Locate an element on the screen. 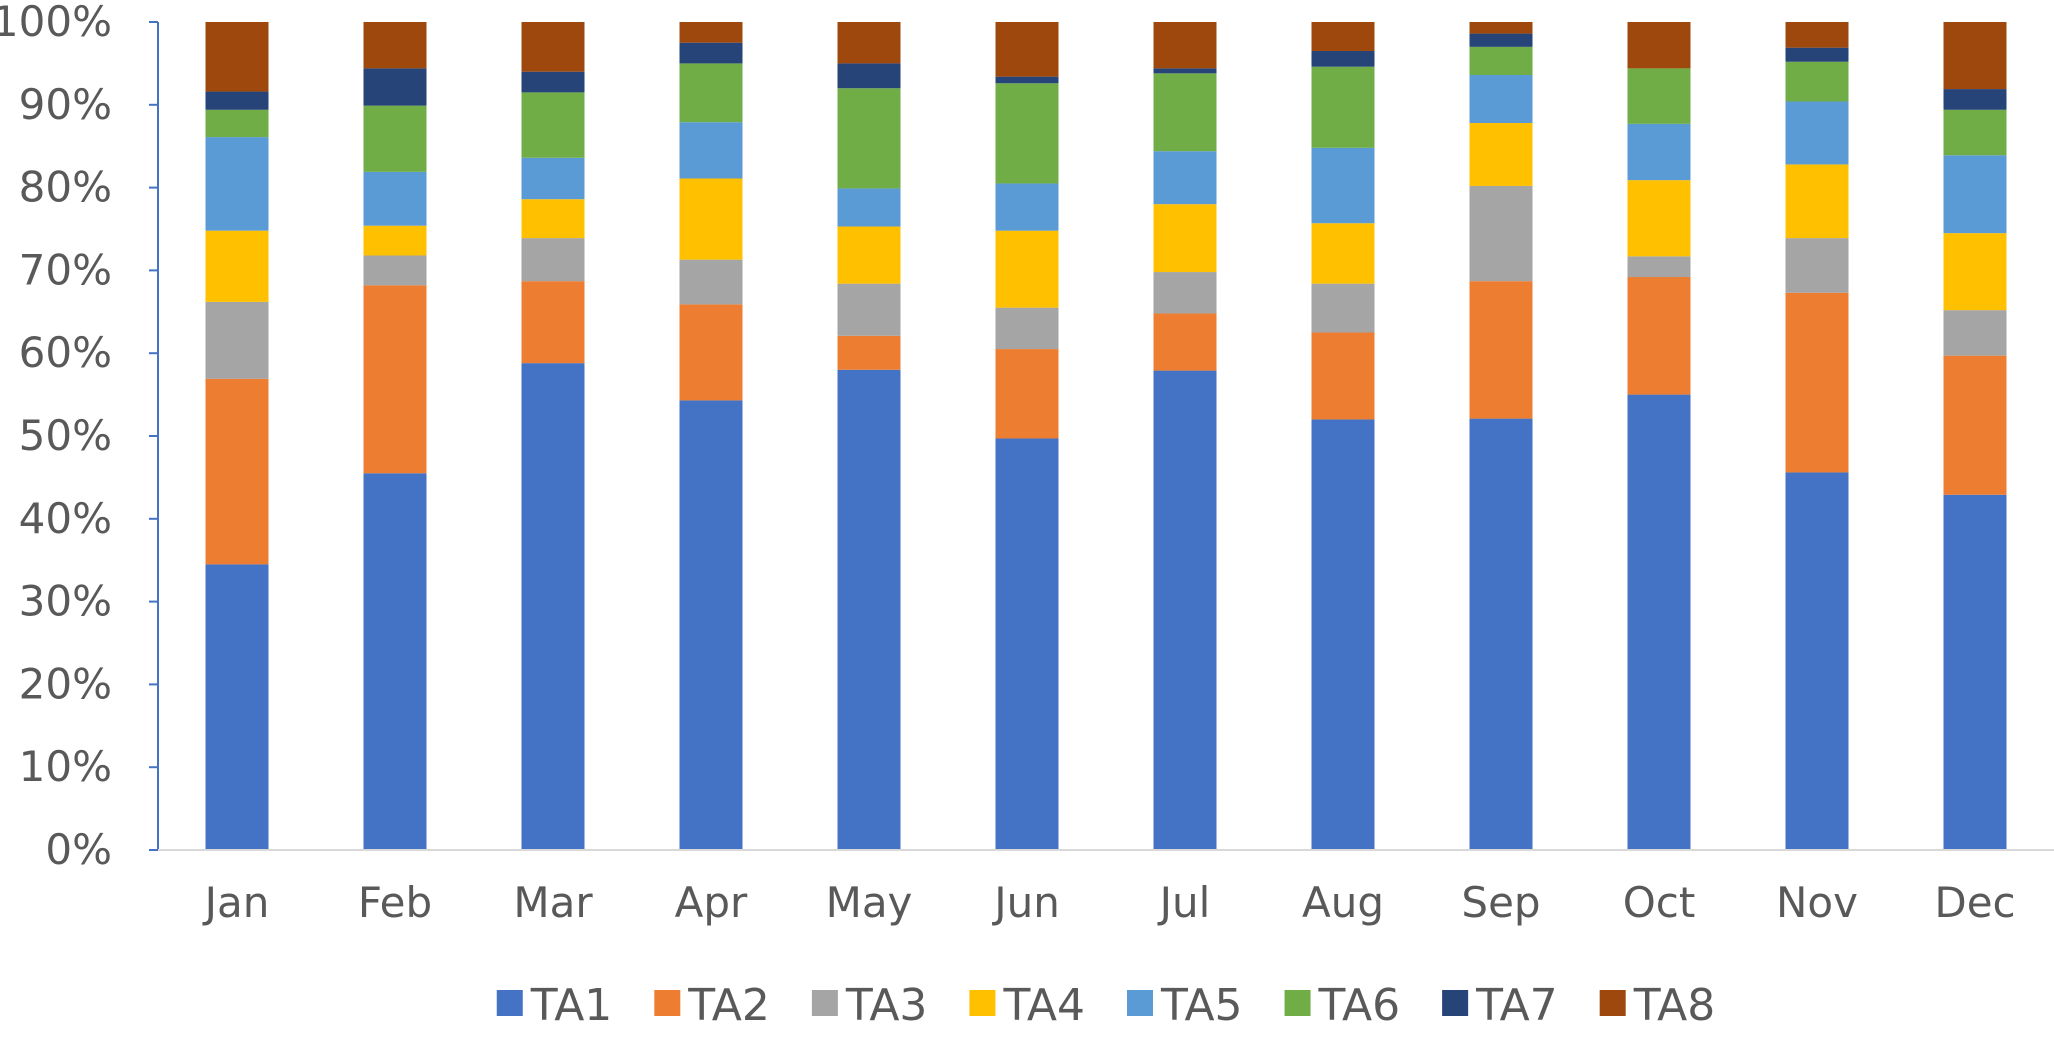 This screenshot has height=1041, width=2054. bar-segment-ta7-dec is located at coordinates (1975, 99).